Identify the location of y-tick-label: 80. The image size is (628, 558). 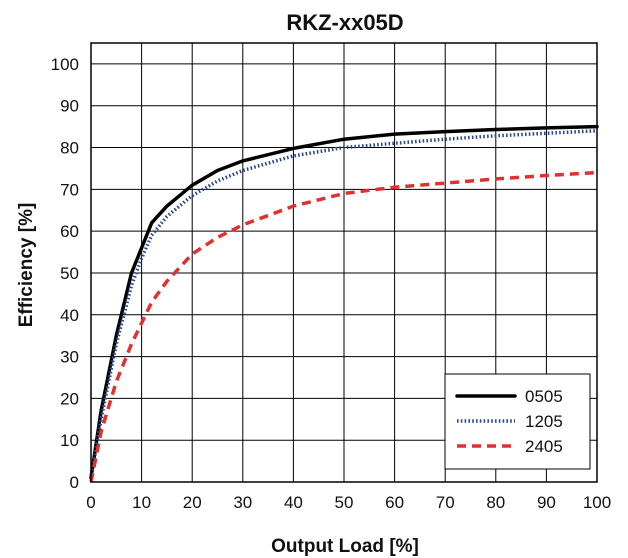
(69, 148).